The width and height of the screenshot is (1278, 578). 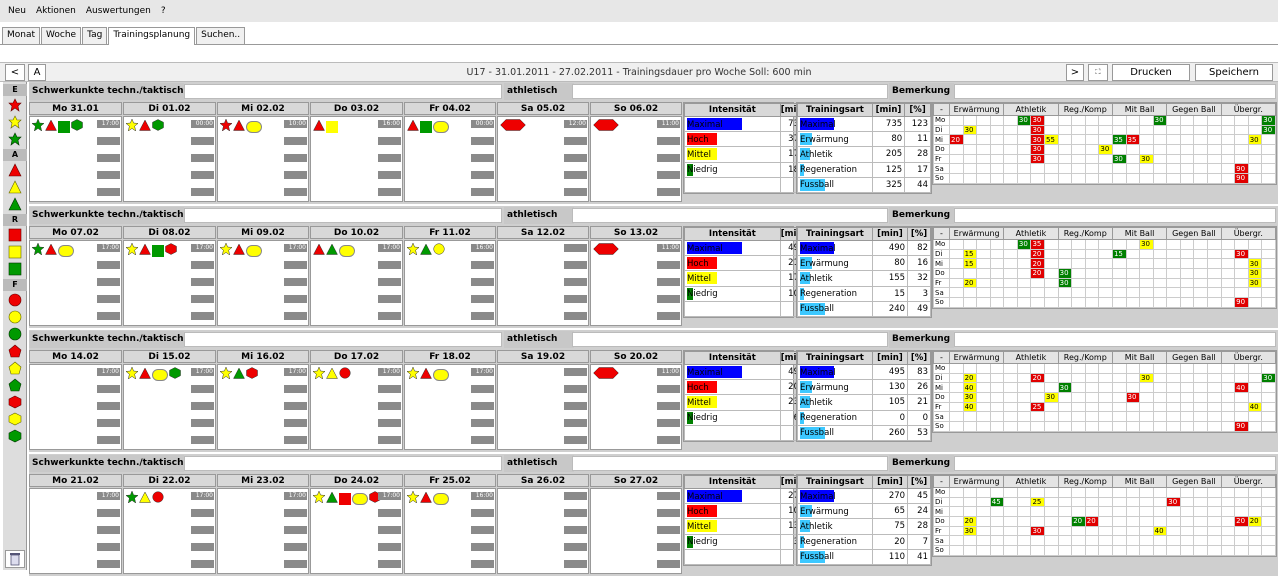 I want to click on session-slot: 17:00, so click(x=108, y=496).